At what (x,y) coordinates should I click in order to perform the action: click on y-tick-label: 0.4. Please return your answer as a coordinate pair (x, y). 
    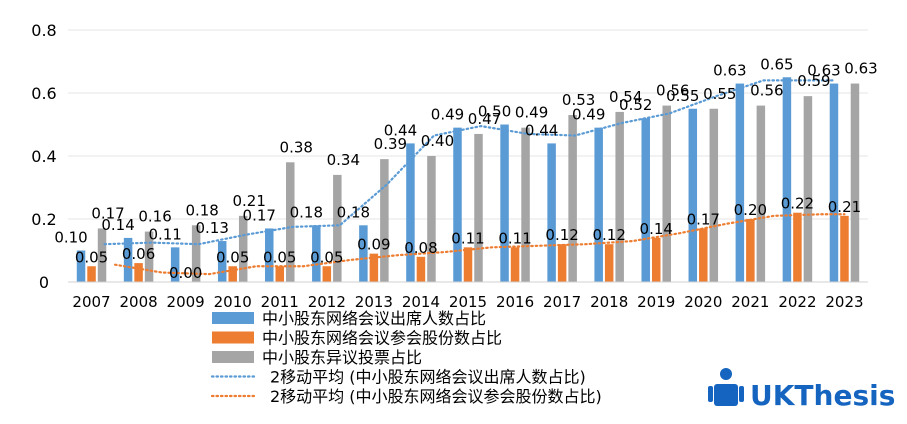
    Looking at the image, I should click on (43, 156).